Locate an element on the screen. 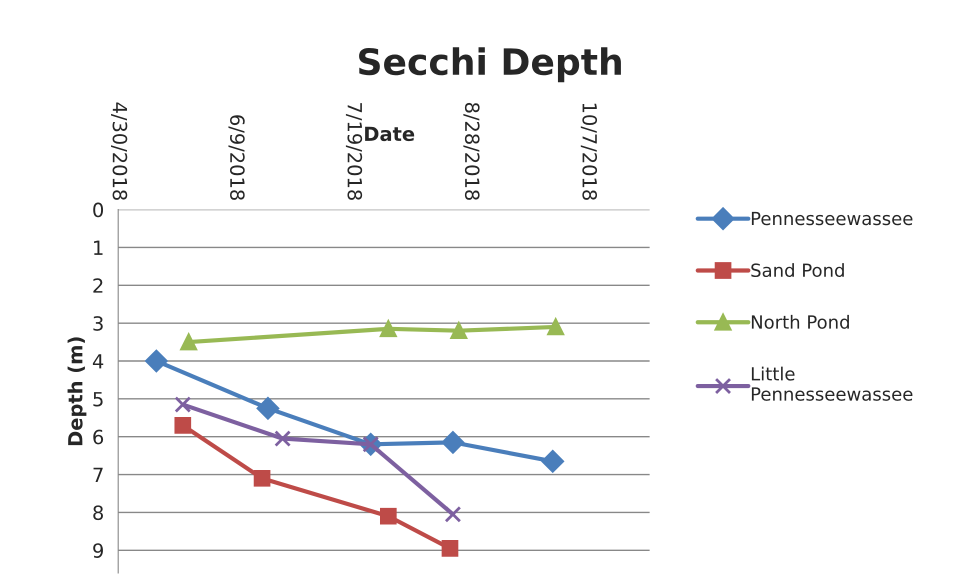 This screenshot has height=575, width=961. y-tick-label: 3 is located at coordinates (98, 323).